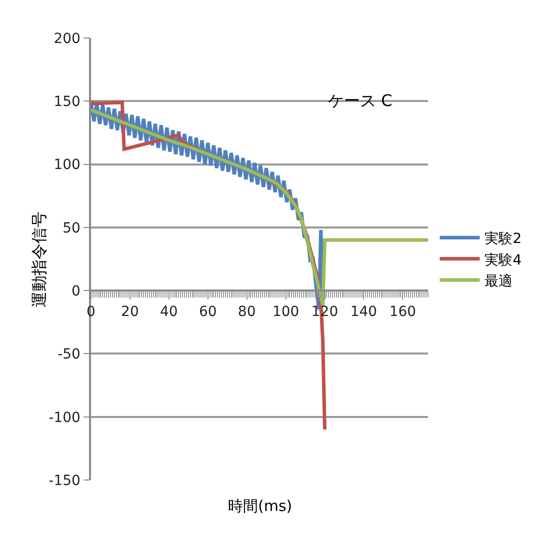  Describe the element at coordinates (130, 312) in the screenshot. I see `x-tick-label: 20` at that location.